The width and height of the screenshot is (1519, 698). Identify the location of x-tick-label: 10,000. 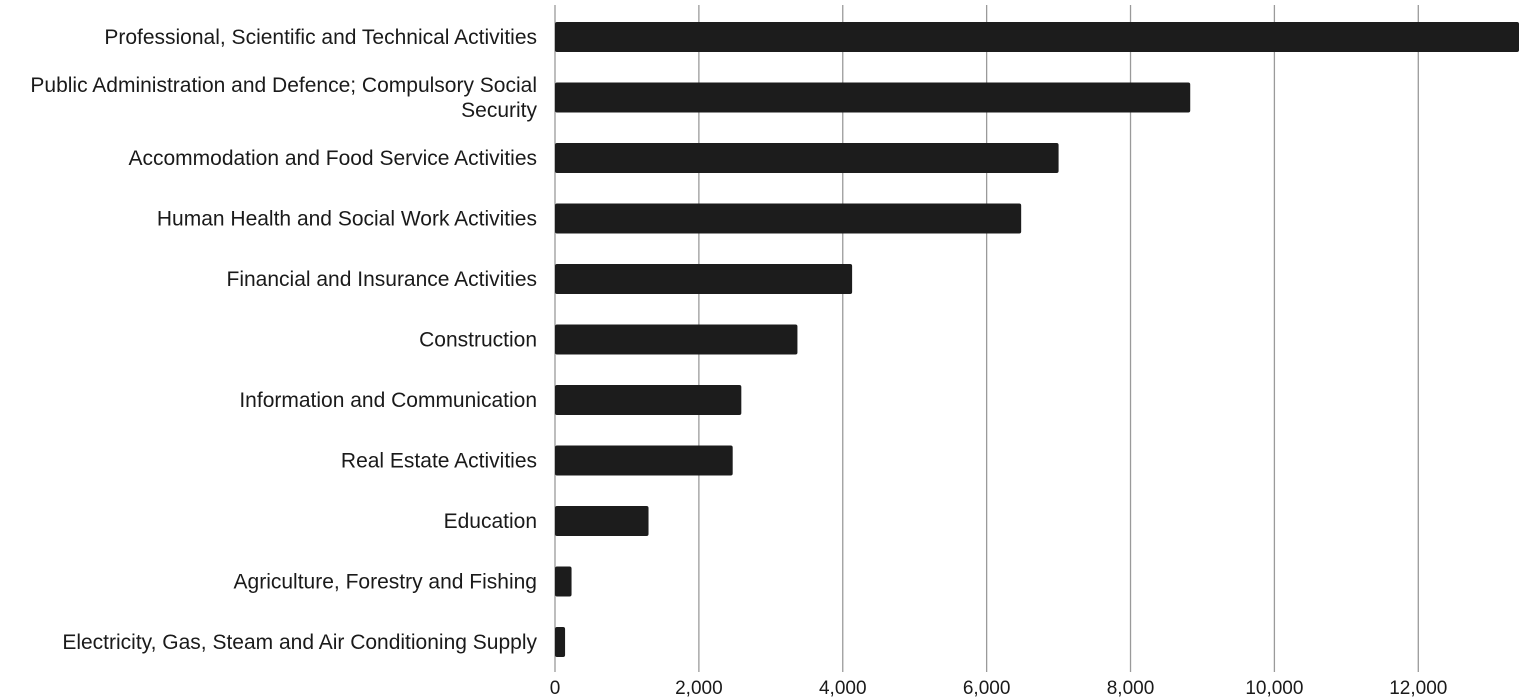
(1274, 688).